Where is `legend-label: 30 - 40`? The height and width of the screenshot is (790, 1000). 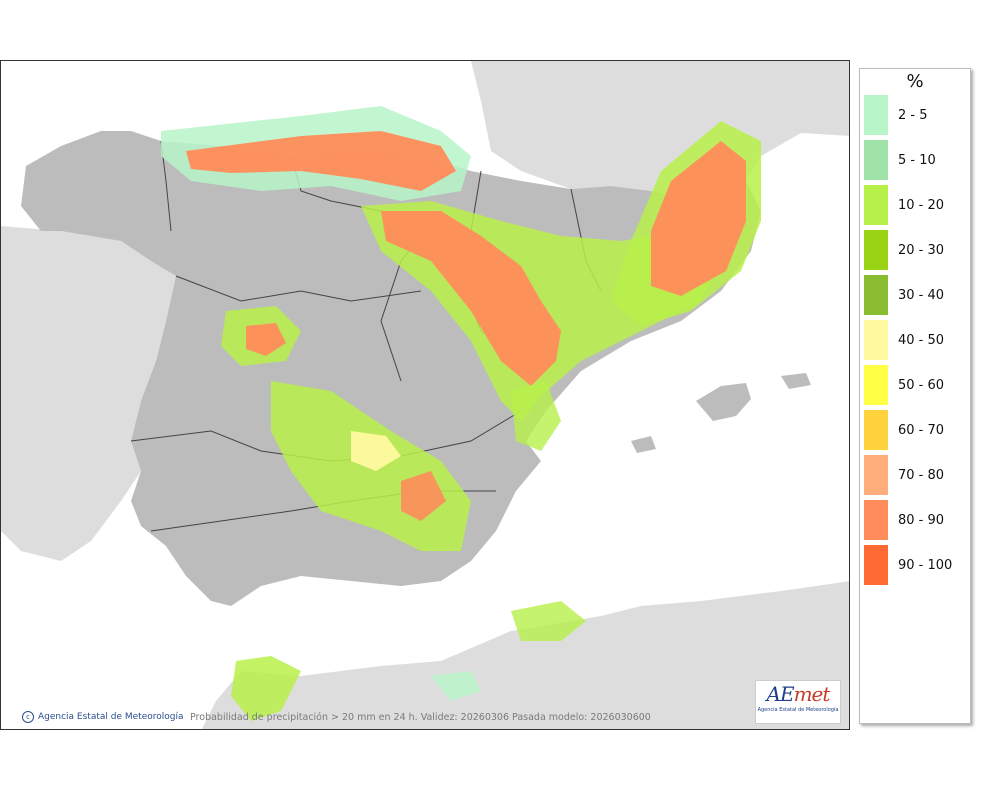 legend-label: 30 - 40 is located at coordinates (921, 295).